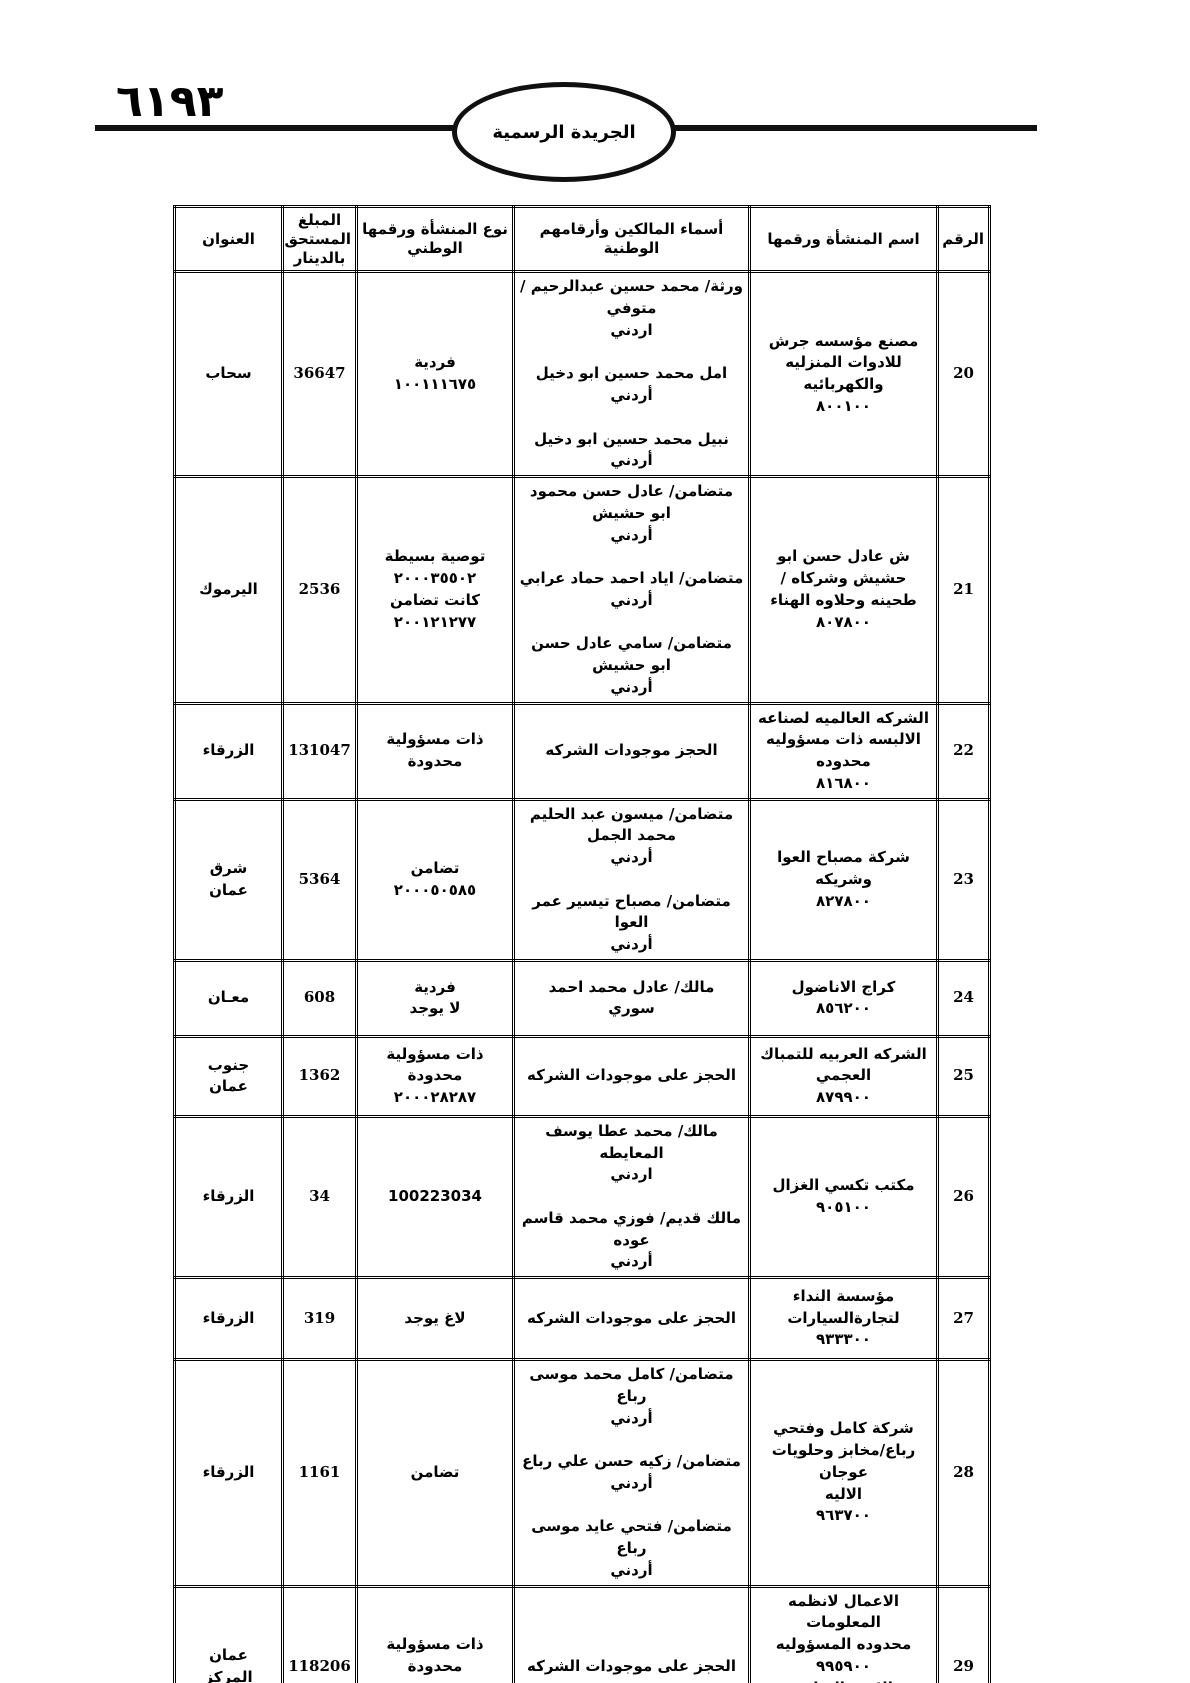 This screenshot has width=1190, height=1683. Describe the element at coordinates (435, 1318) in the screenshot. I see `establishment-type: لاغ يوجد` at that location.